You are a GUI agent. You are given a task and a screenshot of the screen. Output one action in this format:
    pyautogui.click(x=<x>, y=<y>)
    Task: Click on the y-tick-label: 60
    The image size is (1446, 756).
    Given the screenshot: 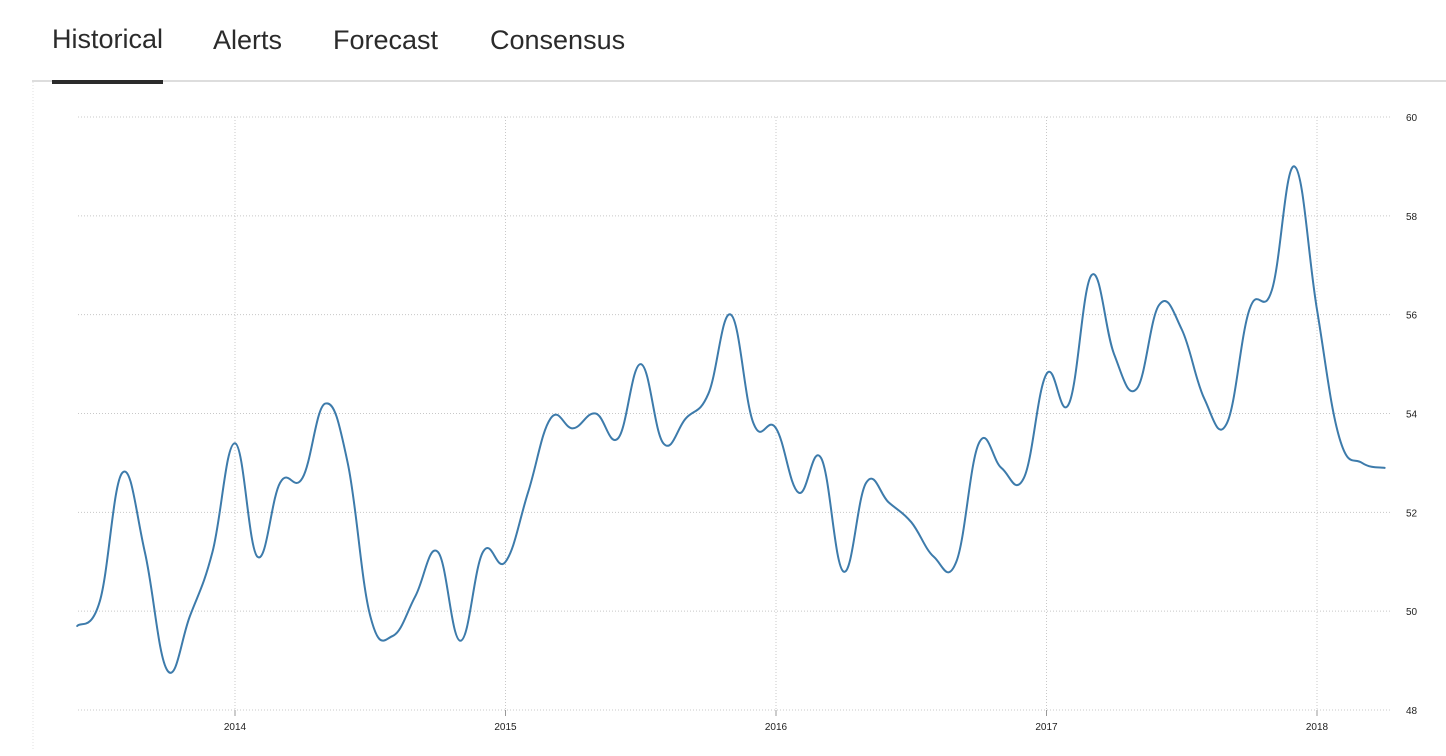 What is the action you would take?
    pyautogui.click(x=1412, y=118)
    